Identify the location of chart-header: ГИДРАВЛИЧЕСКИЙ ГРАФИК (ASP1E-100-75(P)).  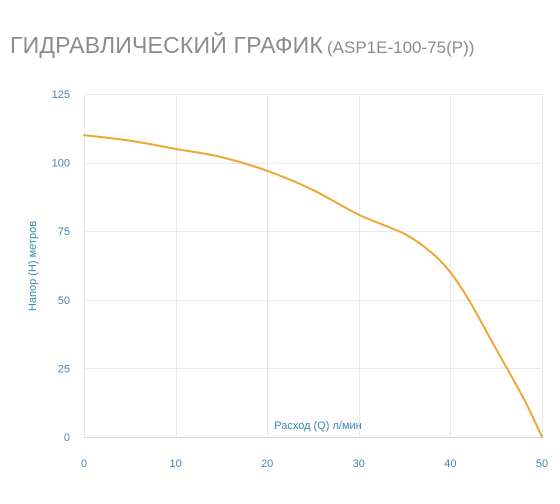
(242, 45).